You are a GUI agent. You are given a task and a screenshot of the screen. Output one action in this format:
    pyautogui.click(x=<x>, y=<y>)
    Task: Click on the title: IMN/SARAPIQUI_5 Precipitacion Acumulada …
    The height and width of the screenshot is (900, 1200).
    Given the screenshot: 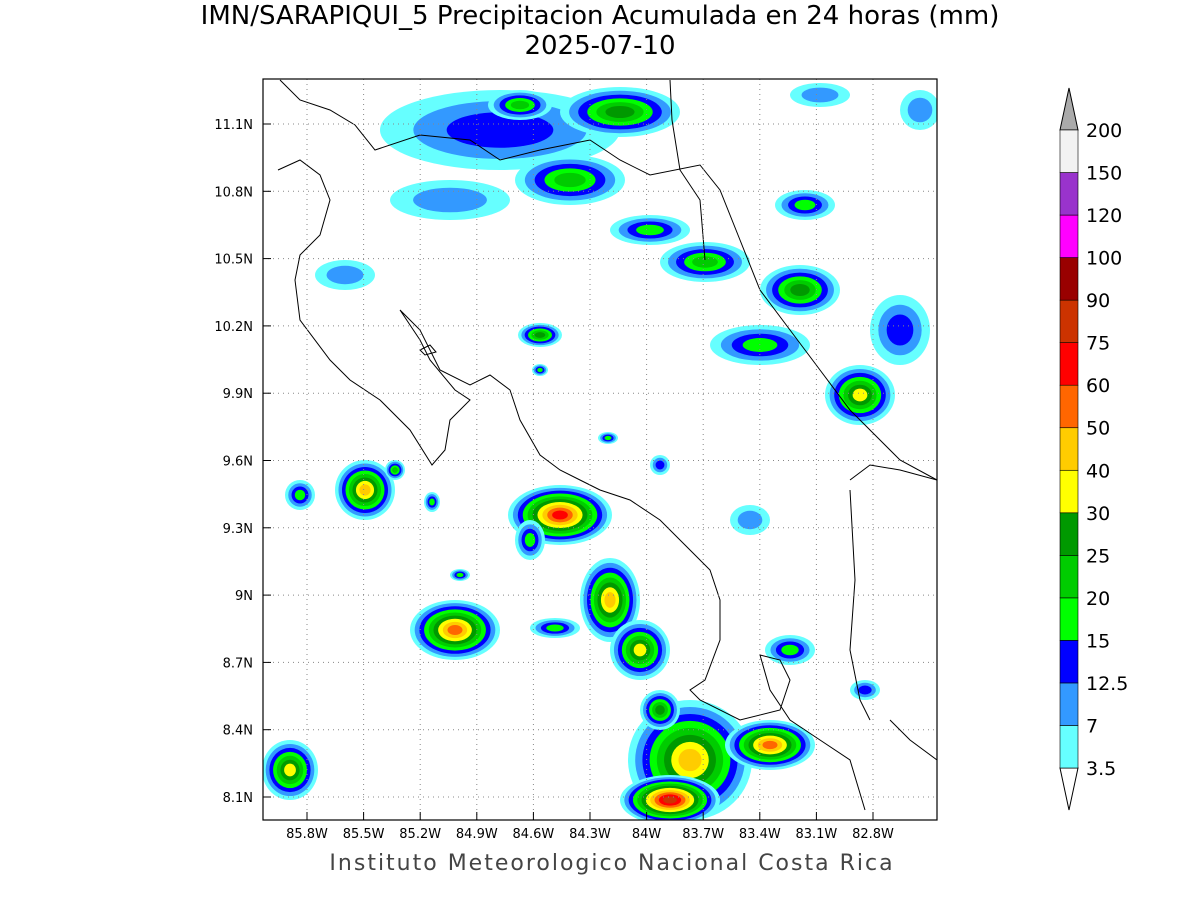 What is the action you would take?
    pyautogui.click(x=600, y=16)
    